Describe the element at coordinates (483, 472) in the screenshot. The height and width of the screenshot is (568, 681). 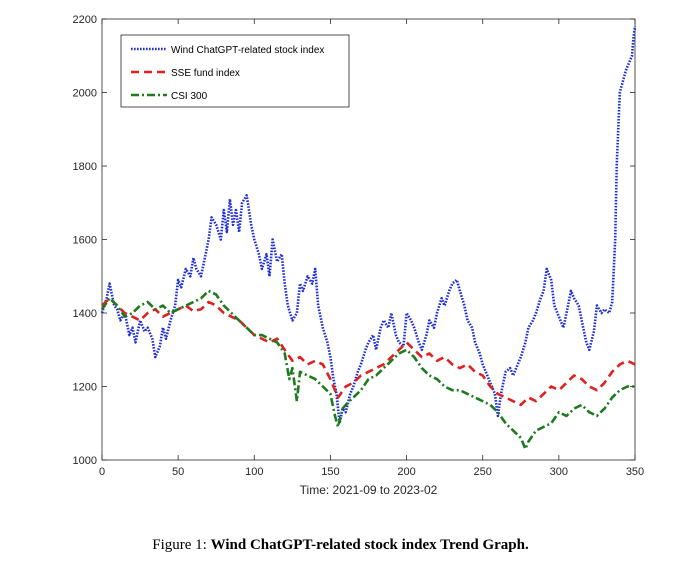
I see `x-tick-label: 250` at that location.